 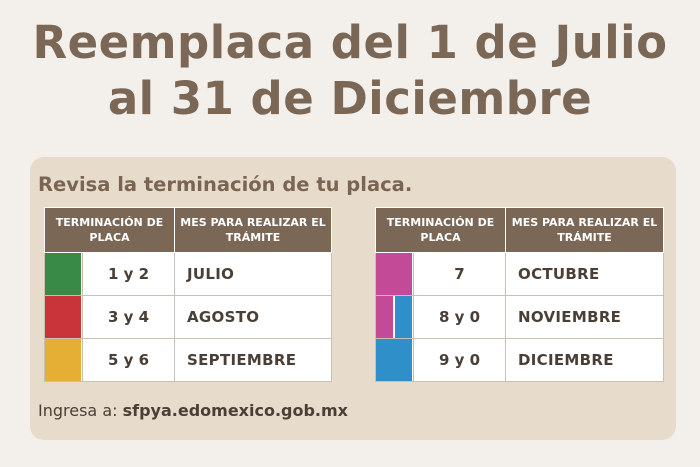 What do you see at coordinates (78, 410) in the screenshot?
I see `footer-label: Ingresa a:` at bounding box center [78, 410].